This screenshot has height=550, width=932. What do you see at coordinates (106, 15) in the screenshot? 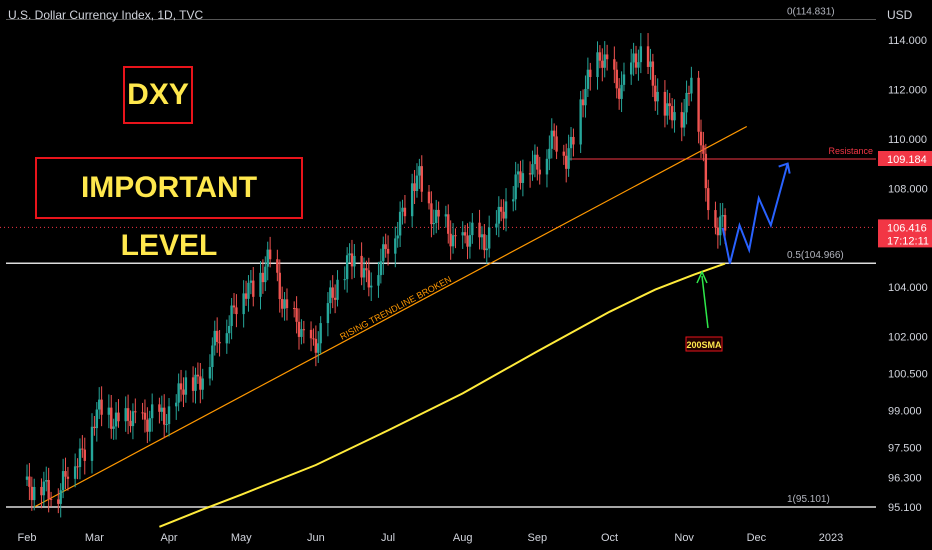
I see `chart-title: U.S. Dollar Currency Index, 1D, TVC` at bounding box center [106, 15].